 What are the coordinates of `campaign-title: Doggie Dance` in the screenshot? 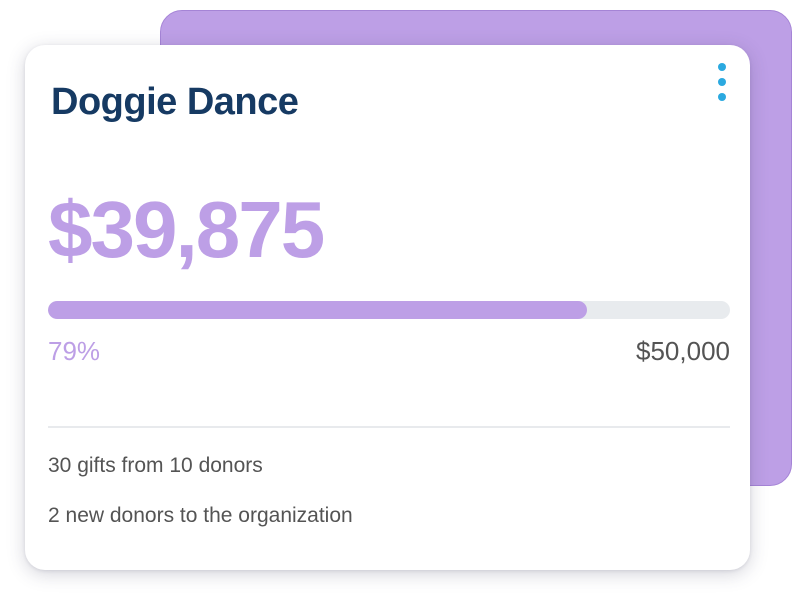 It's located at (175, 102).